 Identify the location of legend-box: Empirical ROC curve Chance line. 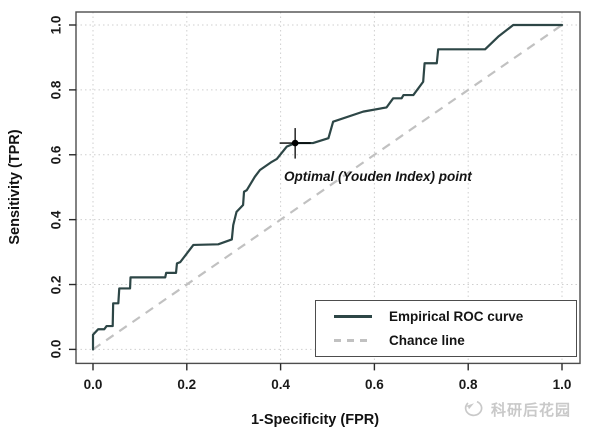
(446, 328).